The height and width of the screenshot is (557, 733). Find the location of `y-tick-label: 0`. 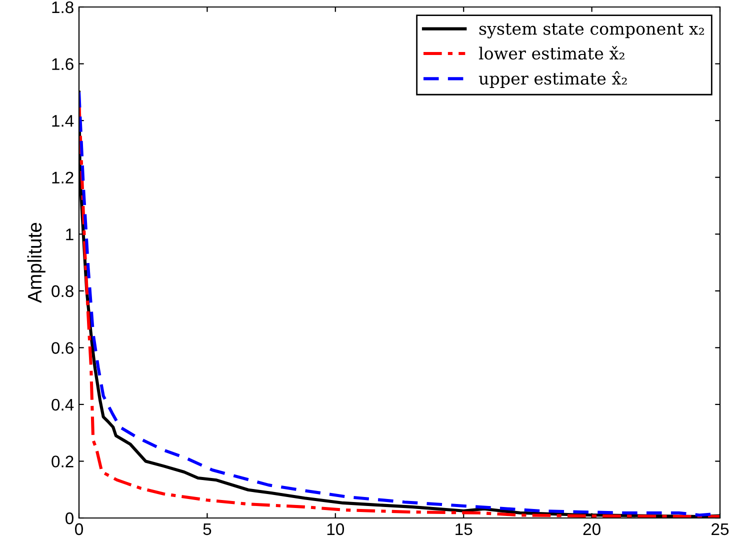

y-tick-label: 0 is located at coordinates (70, 518).